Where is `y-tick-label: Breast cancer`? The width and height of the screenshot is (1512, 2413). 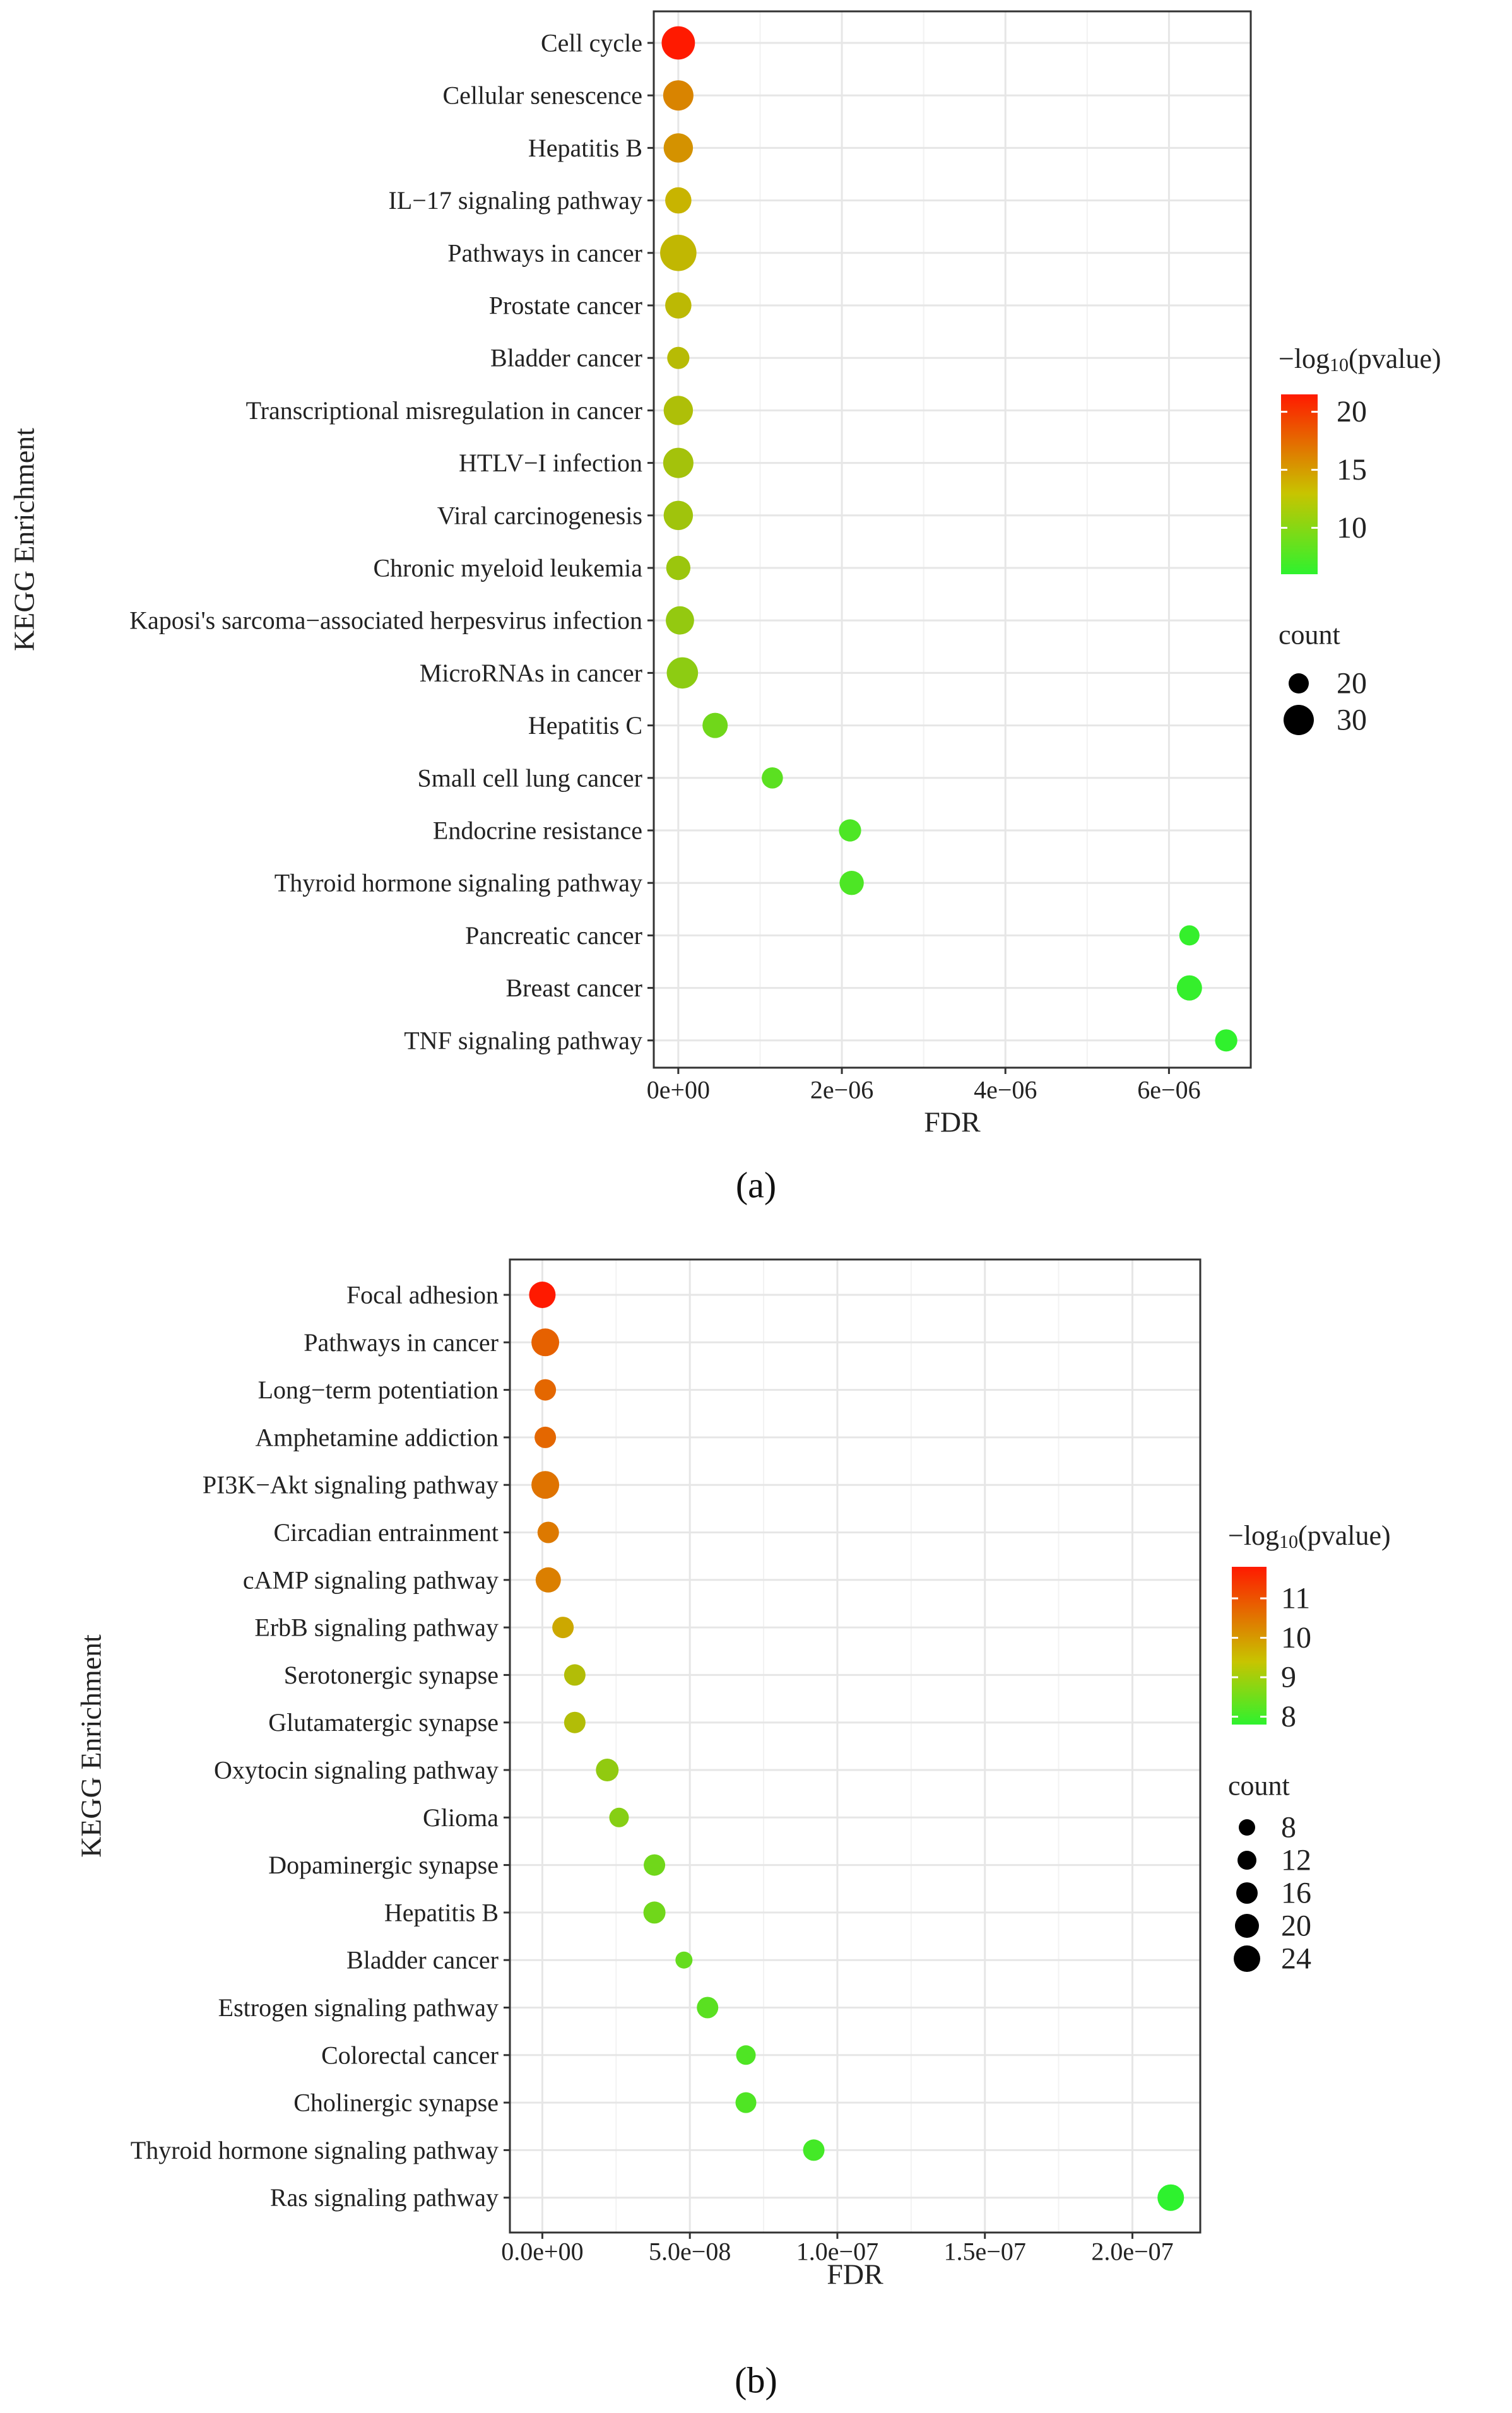 y-tick-label: Breast cancer is located at coordinates (573, 988).